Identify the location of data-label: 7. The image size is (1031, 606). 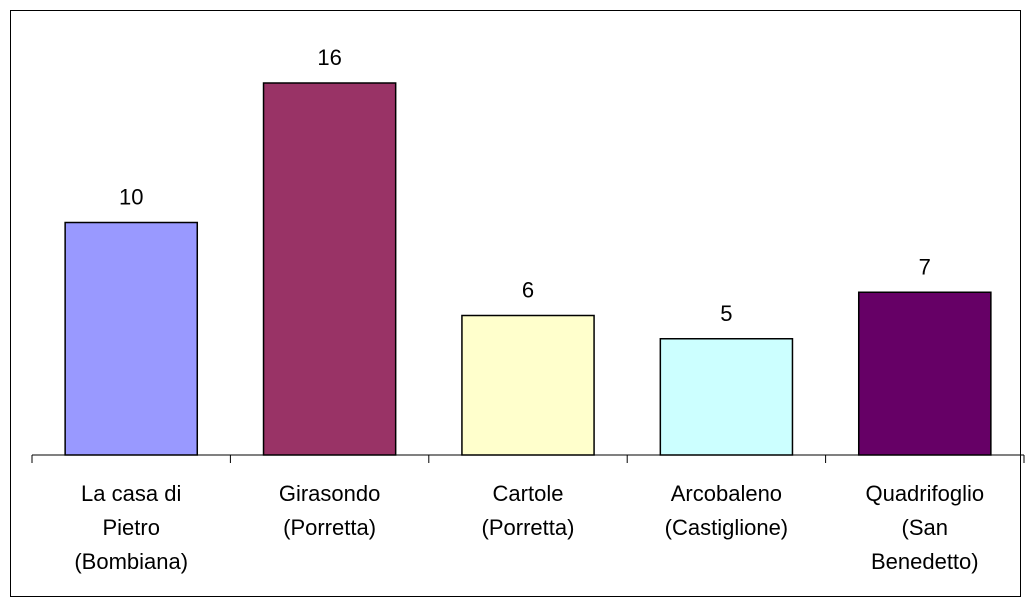
(925, 266).